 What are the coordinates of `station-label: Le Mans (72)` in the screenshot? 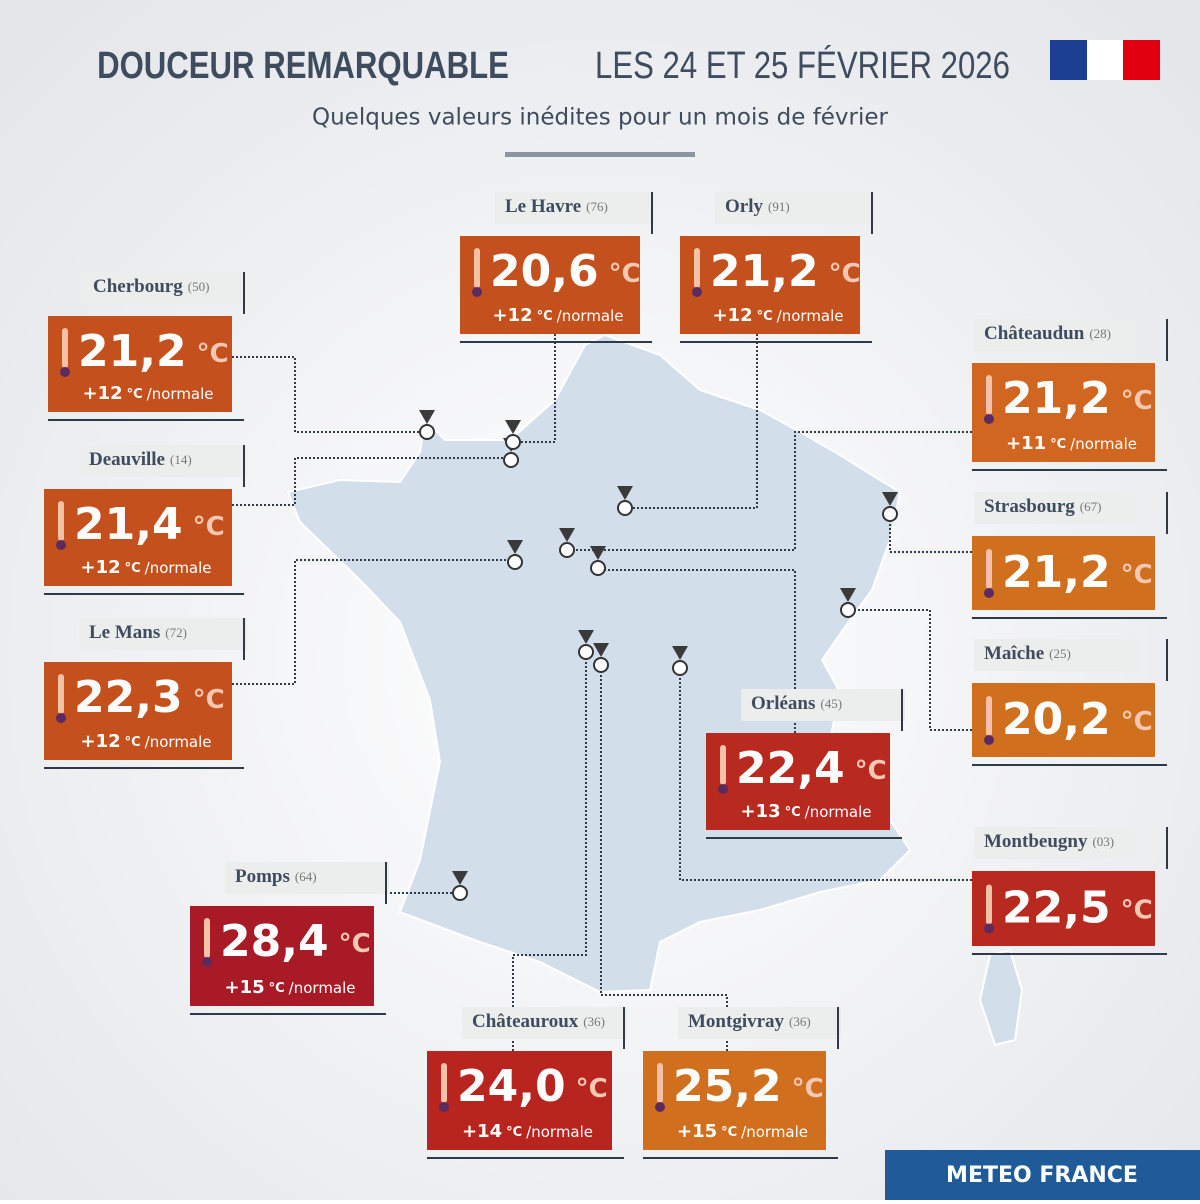 It's located at (138, 632).